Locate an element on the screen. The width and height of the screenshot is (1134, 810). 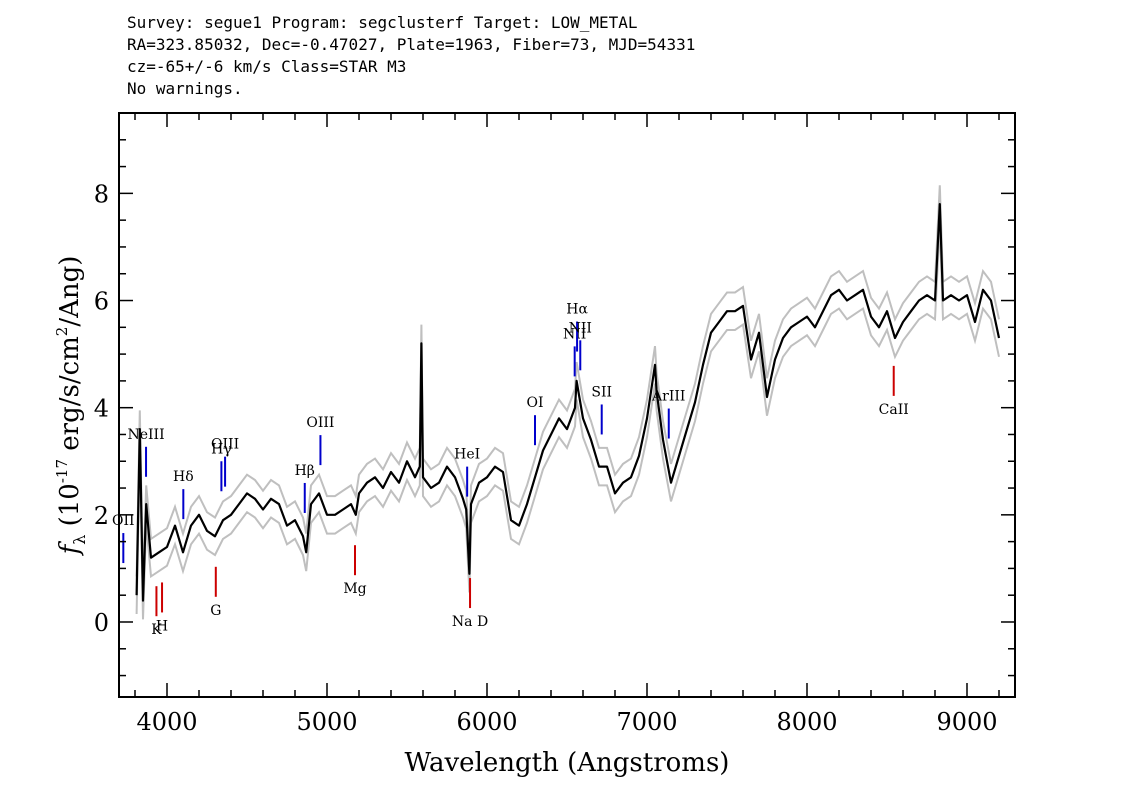
line-label: HeI is located at coordinates (467, 455).